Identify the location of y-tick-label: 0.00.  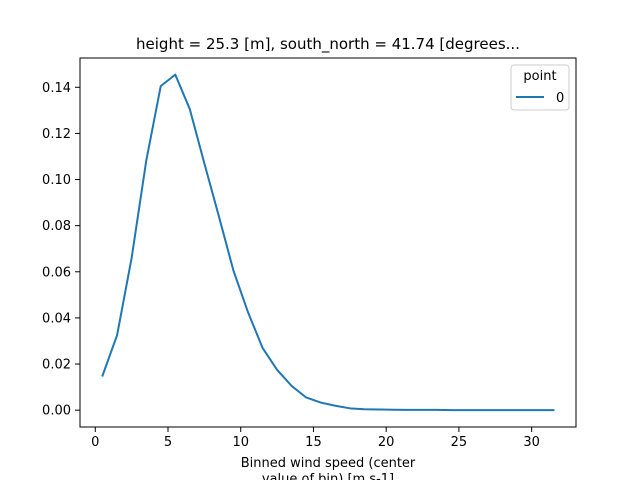
(56, 411).